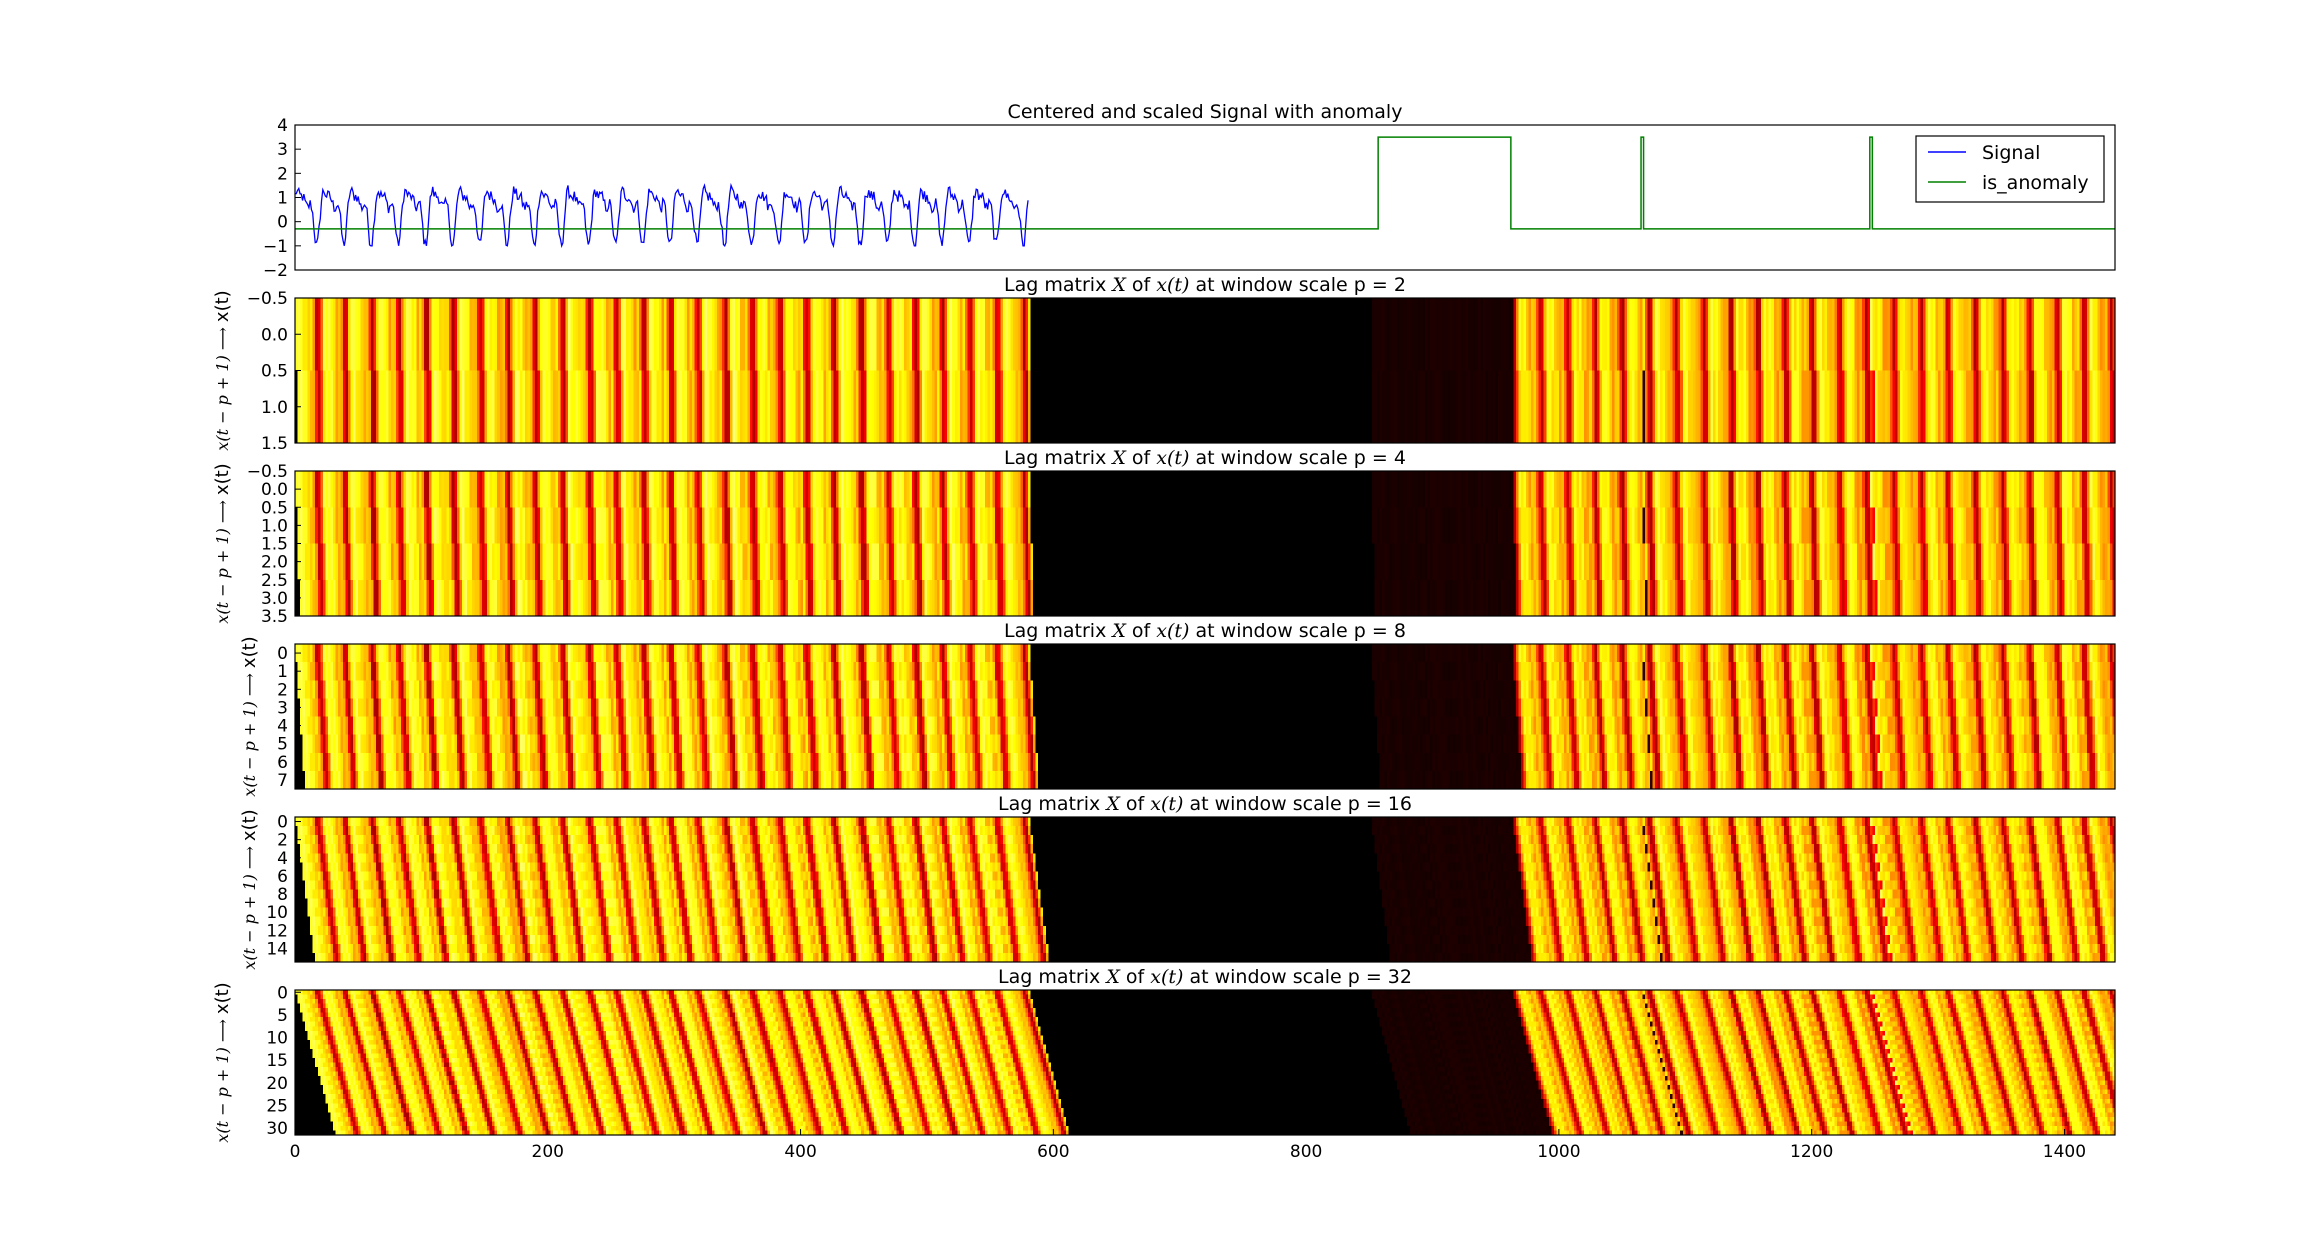 The width and height of the screenshot is (2316, 1243). Describe the element at coordinates (1291, 631) in the screenshot. I see `title-mid: at window scale p =` at that location.